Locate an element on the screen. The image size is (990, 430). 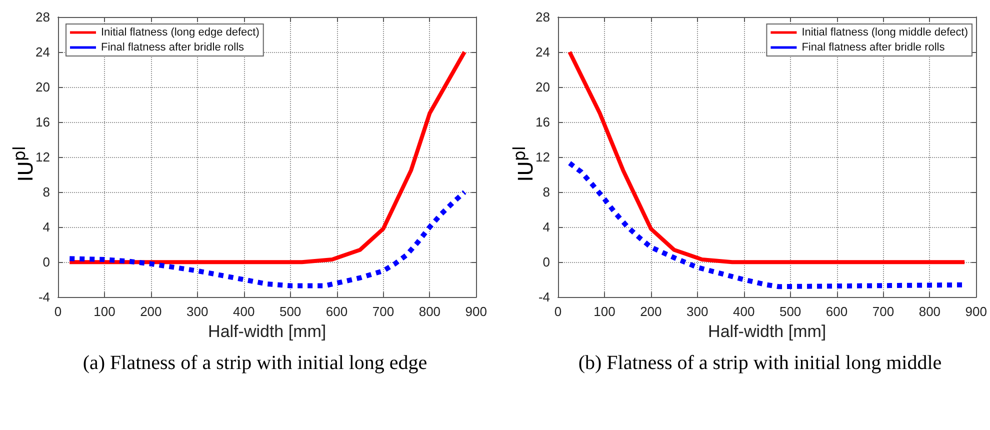
text: (b) Flatness of a strip with initial long middle is located at coordinates (760, 363).